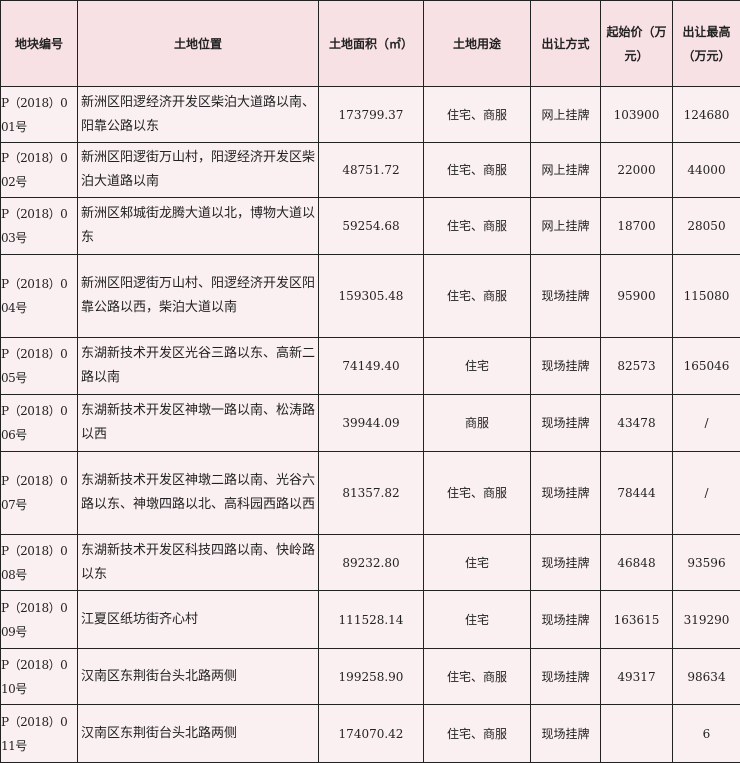 The width and height of the screenshot is (740, 763). What do you see at coordinates (198, 619) in the screenshot?
I see `table-cell: 江夏区纸坊街齐心村` at bounding box center [198, 619].